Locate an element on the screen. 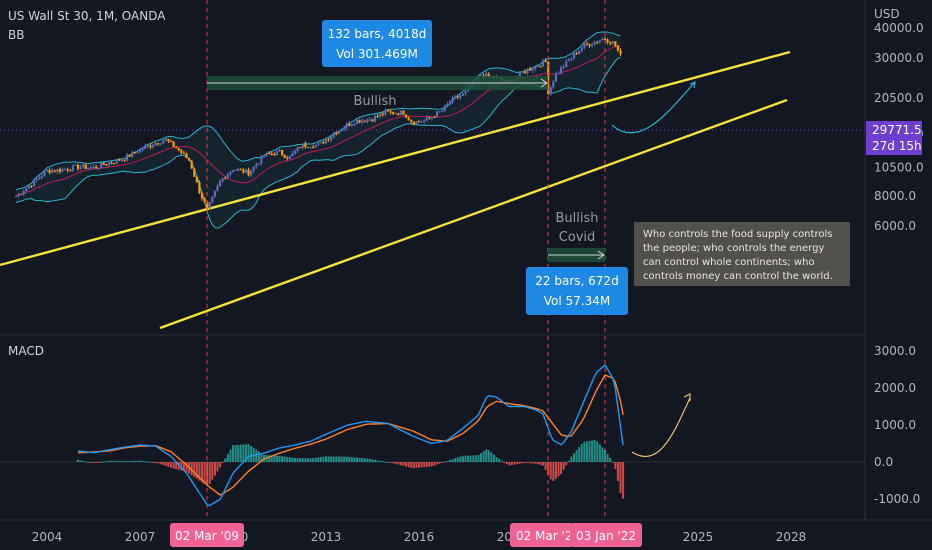 The width and height of the screenshot is (932, 550). range2-info-box is located at coordinates (577, 291).